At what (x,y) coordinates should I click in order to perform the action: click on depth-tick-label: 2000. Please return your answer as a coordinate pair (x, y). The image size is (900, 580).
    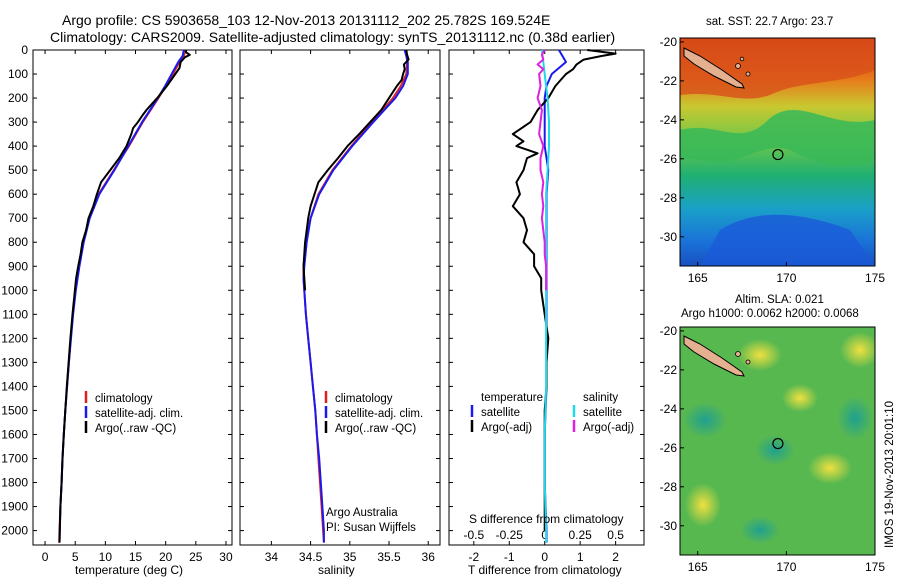
    Looking at the image, I should click on (14, 531).